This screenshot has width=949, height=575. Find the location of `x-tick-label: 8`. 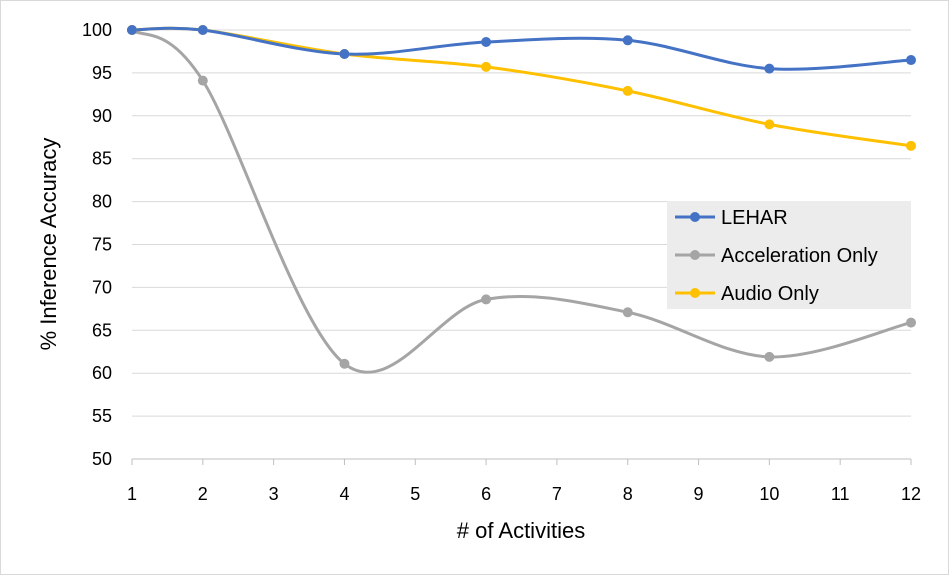

x-tick-label: 8 is located at coordinates (628, 494).